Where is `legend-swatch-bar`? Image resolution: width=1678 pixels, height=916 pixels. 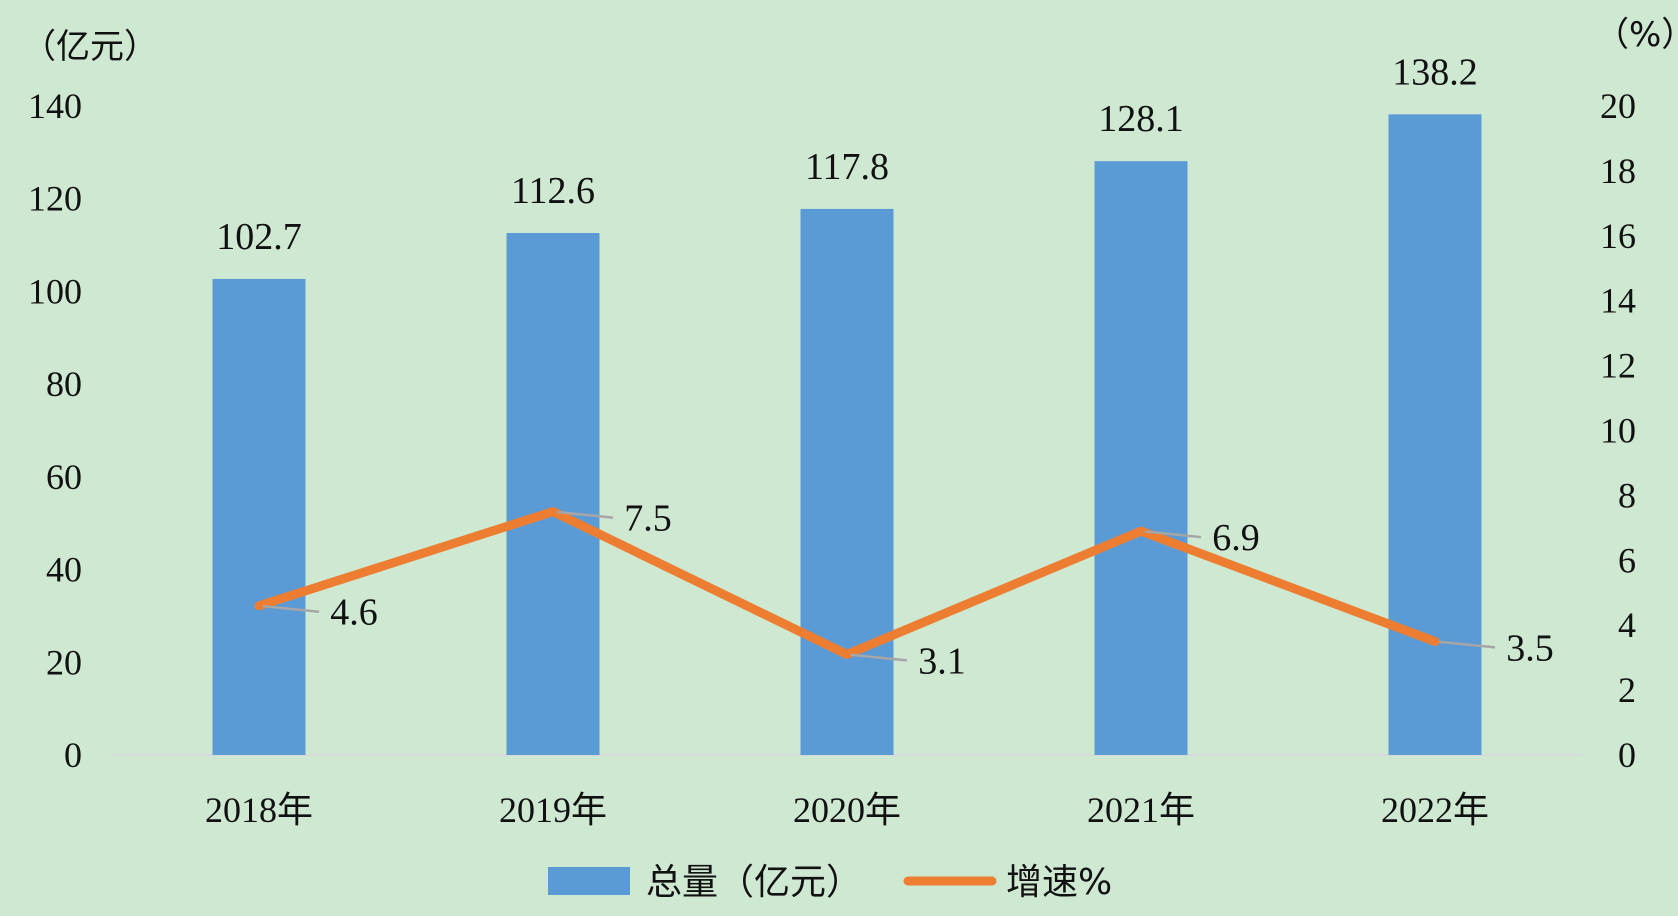 legend-swatch-bar is located at coordinates (589, 881).